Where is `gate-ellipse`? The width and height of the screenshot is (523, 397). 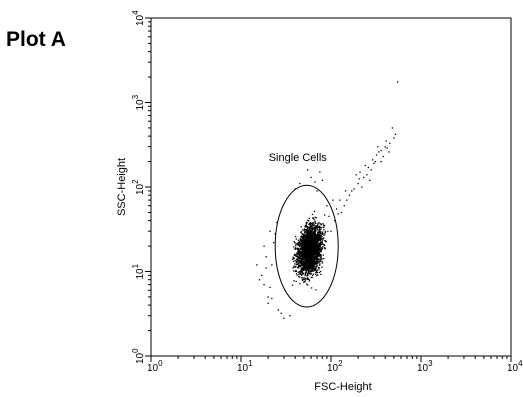
gate-ellipse is located at coordinates (306, 246).